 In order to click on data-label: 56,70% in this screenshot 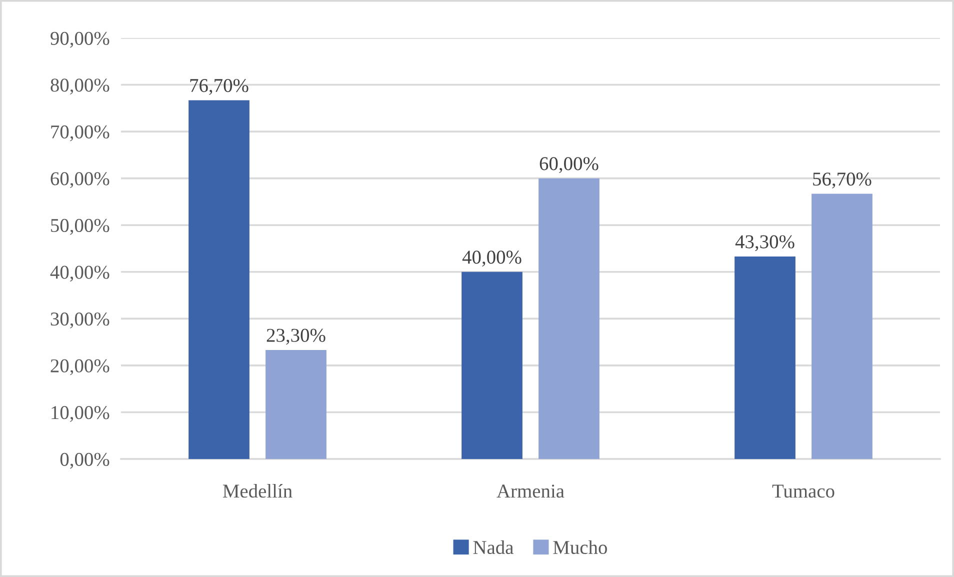, I will do `click(842, 180)`.